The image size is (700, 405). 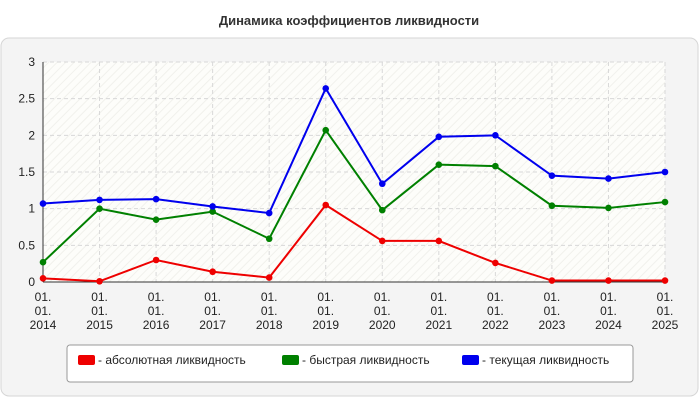 I want to click on x-tick-label-line: 2018, so click(x=269, y=325).